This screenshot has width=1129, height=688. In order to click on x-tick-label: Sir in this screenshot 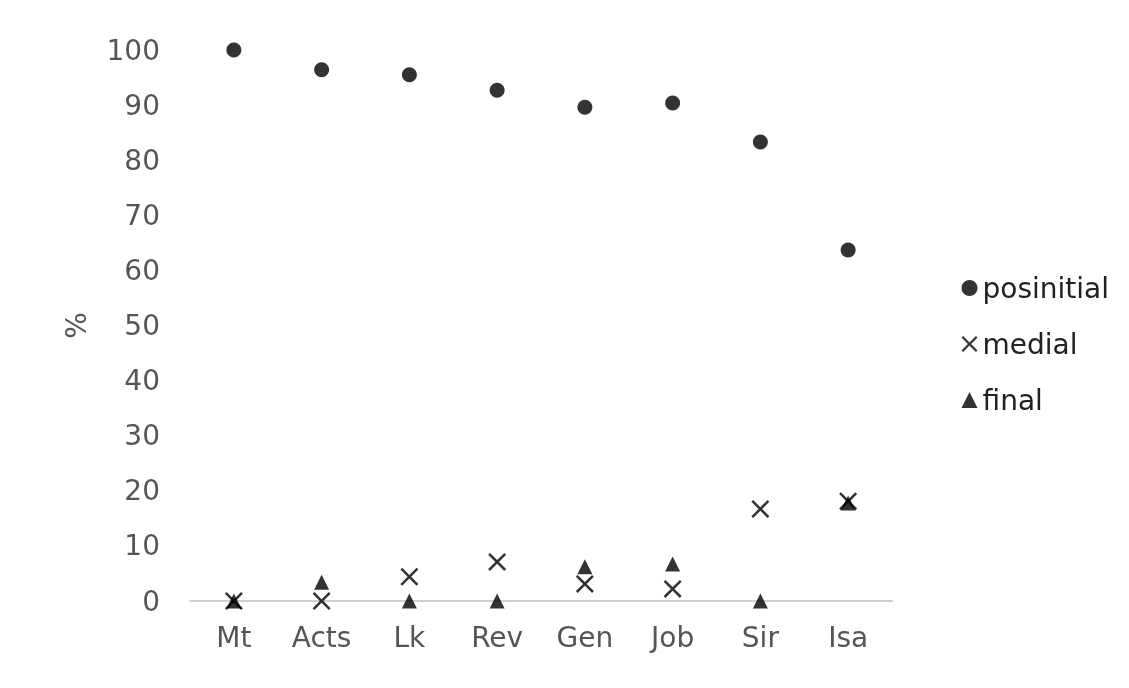, I will do `click(760, 637)`.